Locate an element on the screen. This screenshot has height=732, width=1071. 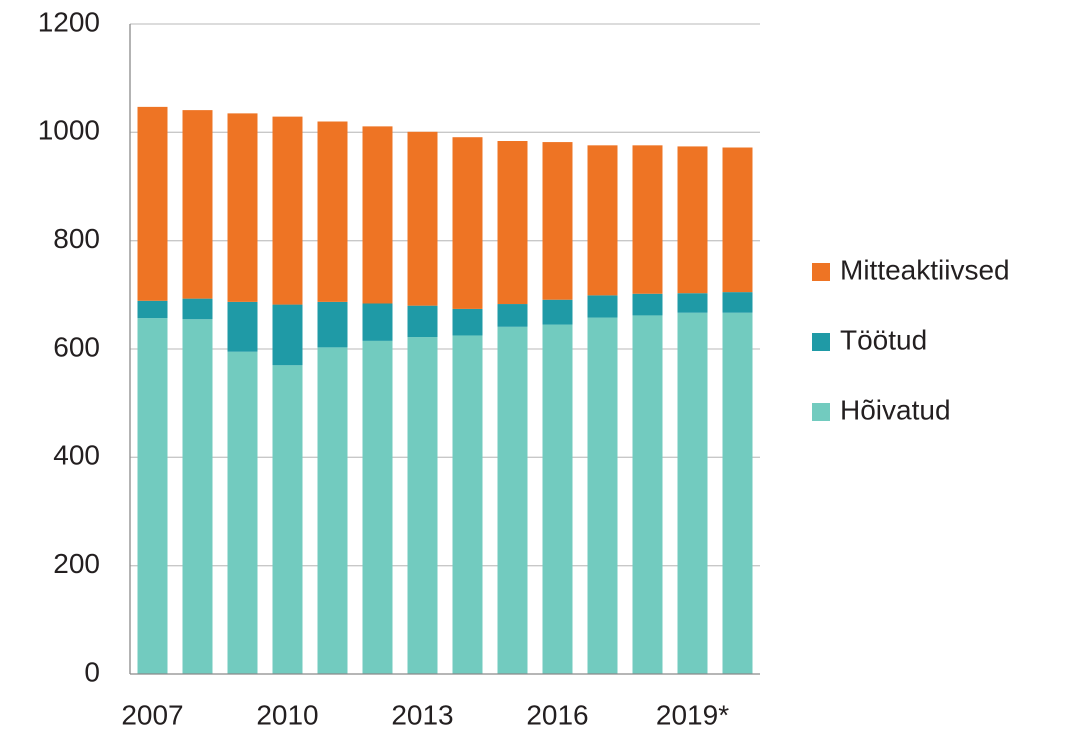
y-tick-label: 200 is located at coordinates (76, 563).